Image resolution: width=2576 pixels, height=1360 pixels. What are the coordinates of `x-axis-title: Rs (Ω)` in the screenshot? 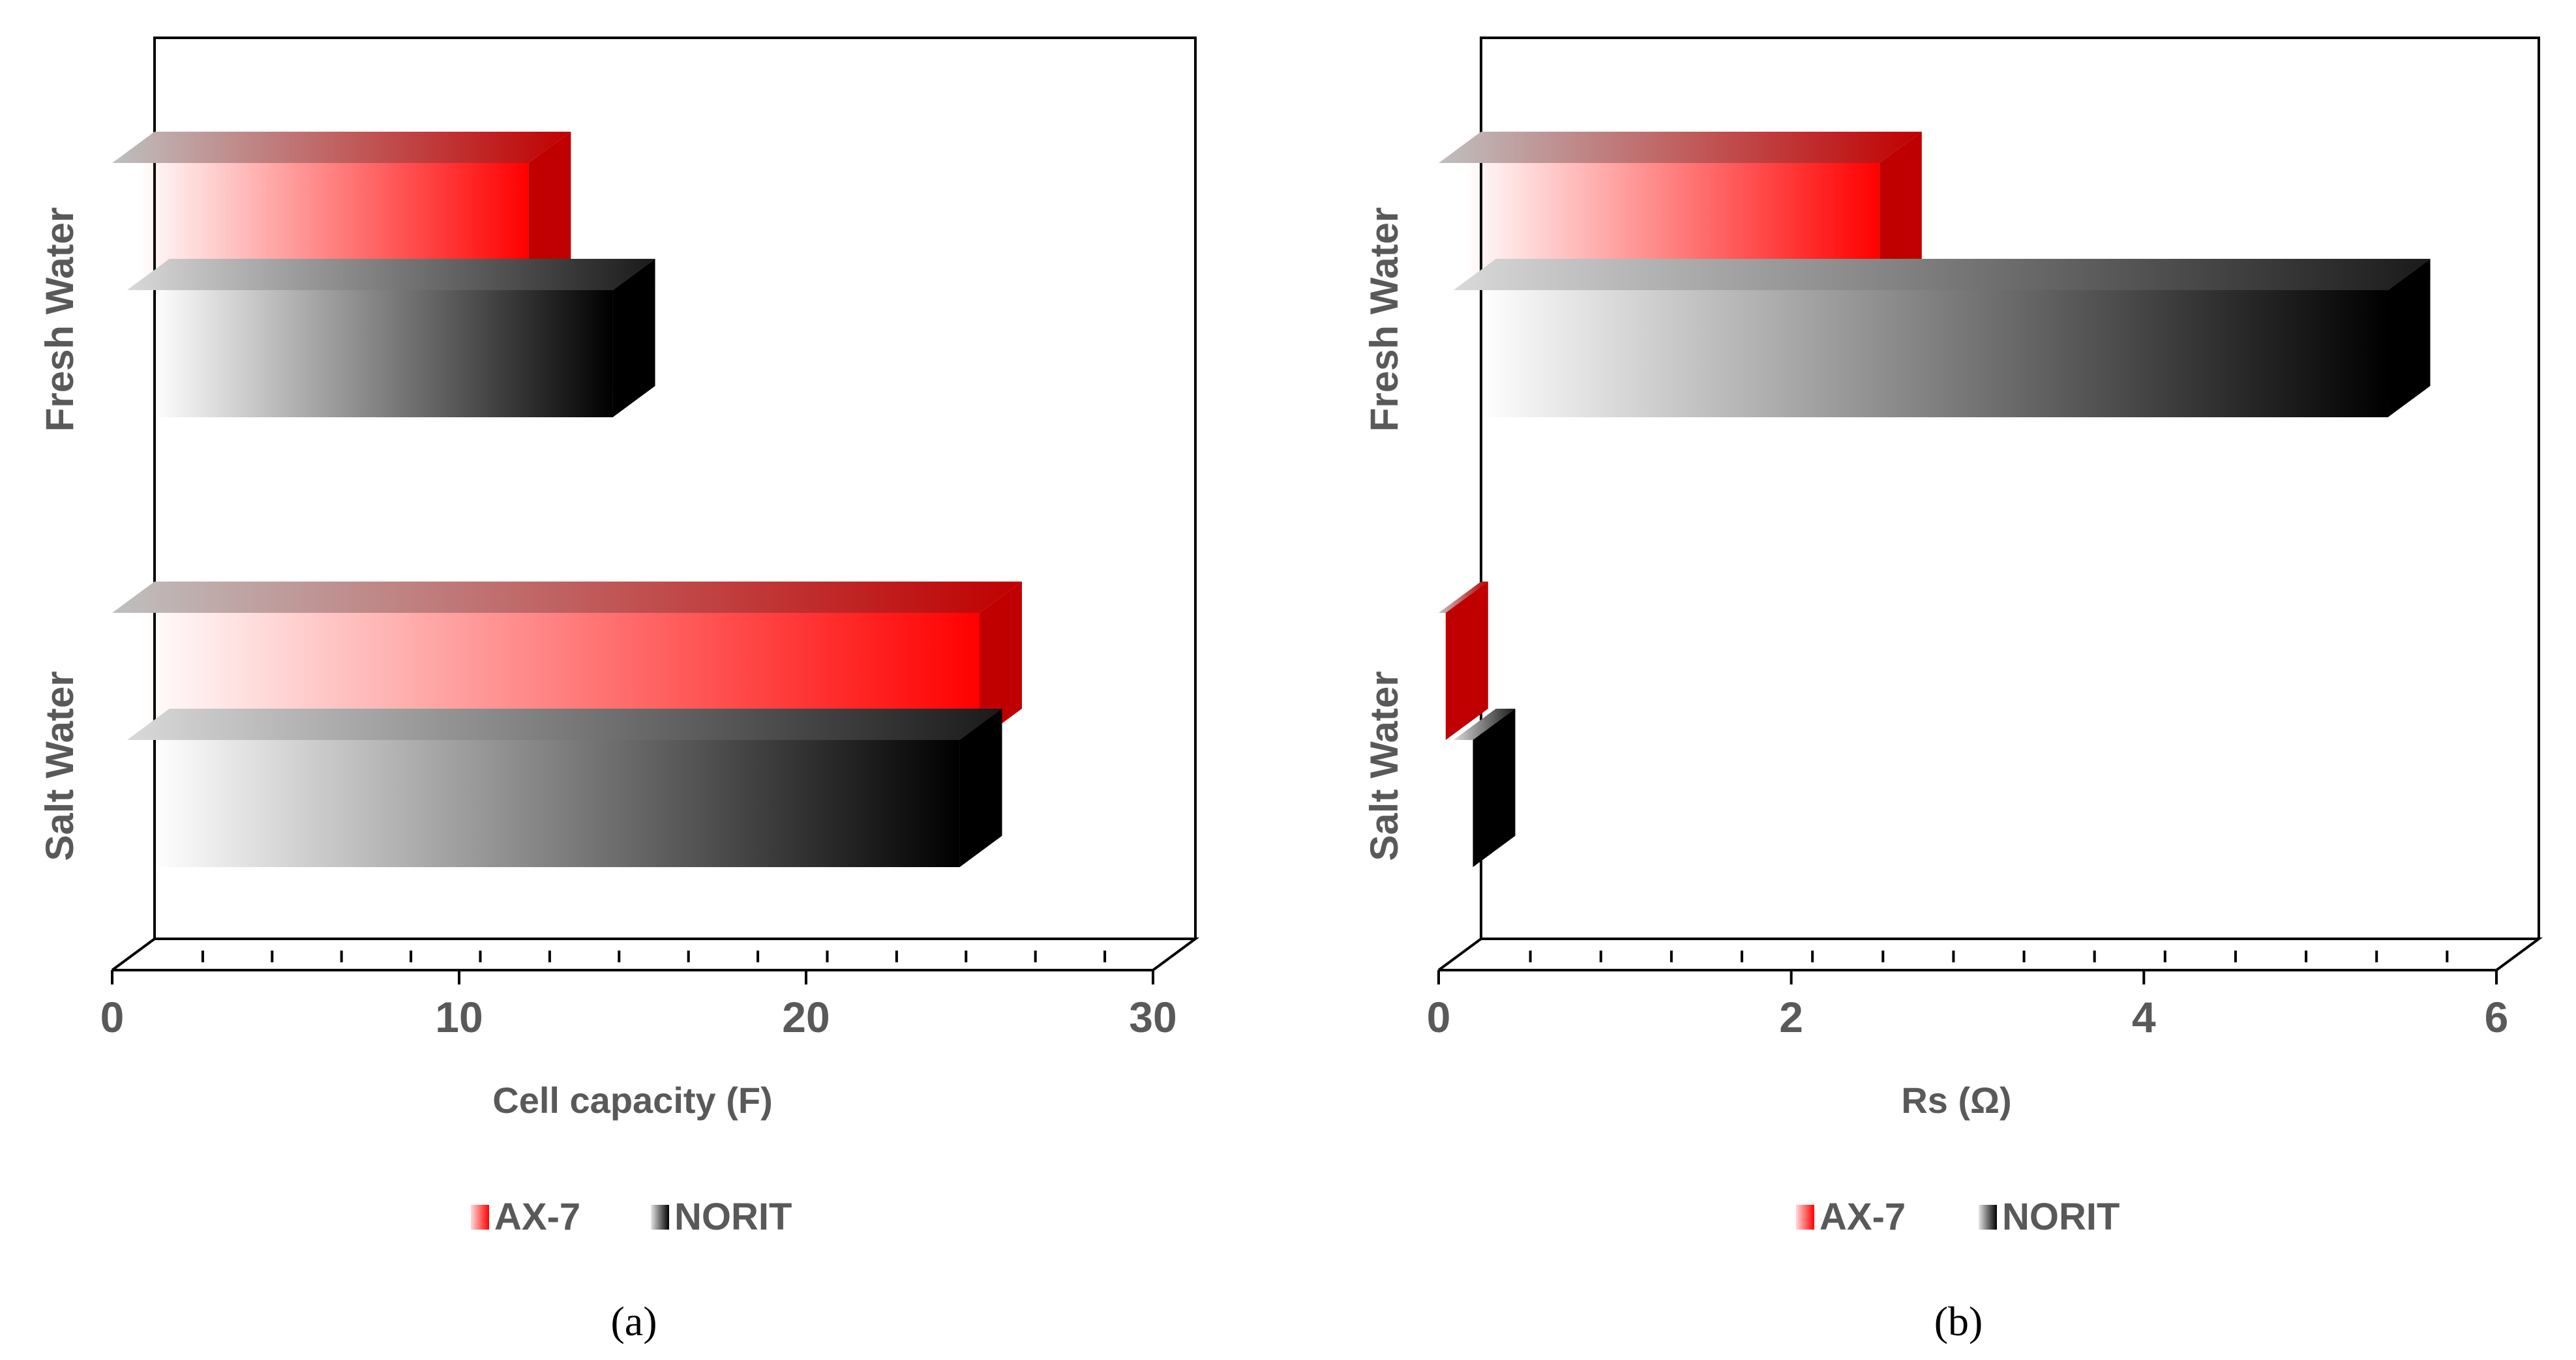 It's located at (1956, 1100).